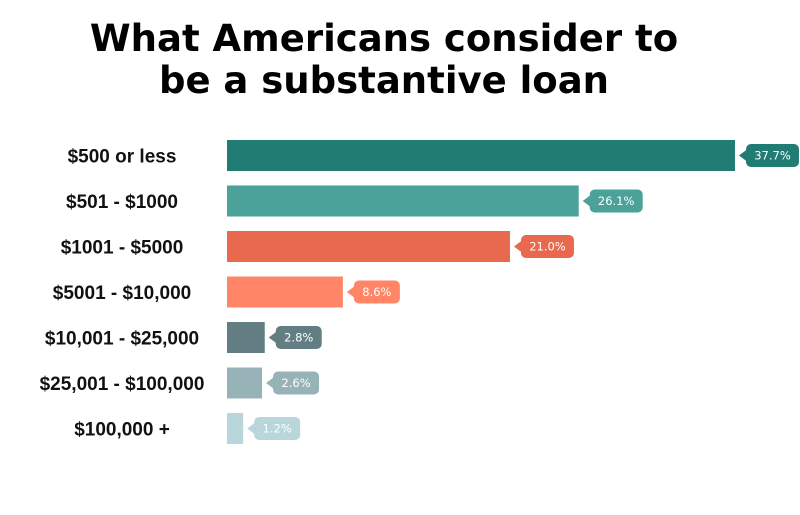 The image size is (800, 515). I want to click on value-label: 26.1%, so click(616, 201).